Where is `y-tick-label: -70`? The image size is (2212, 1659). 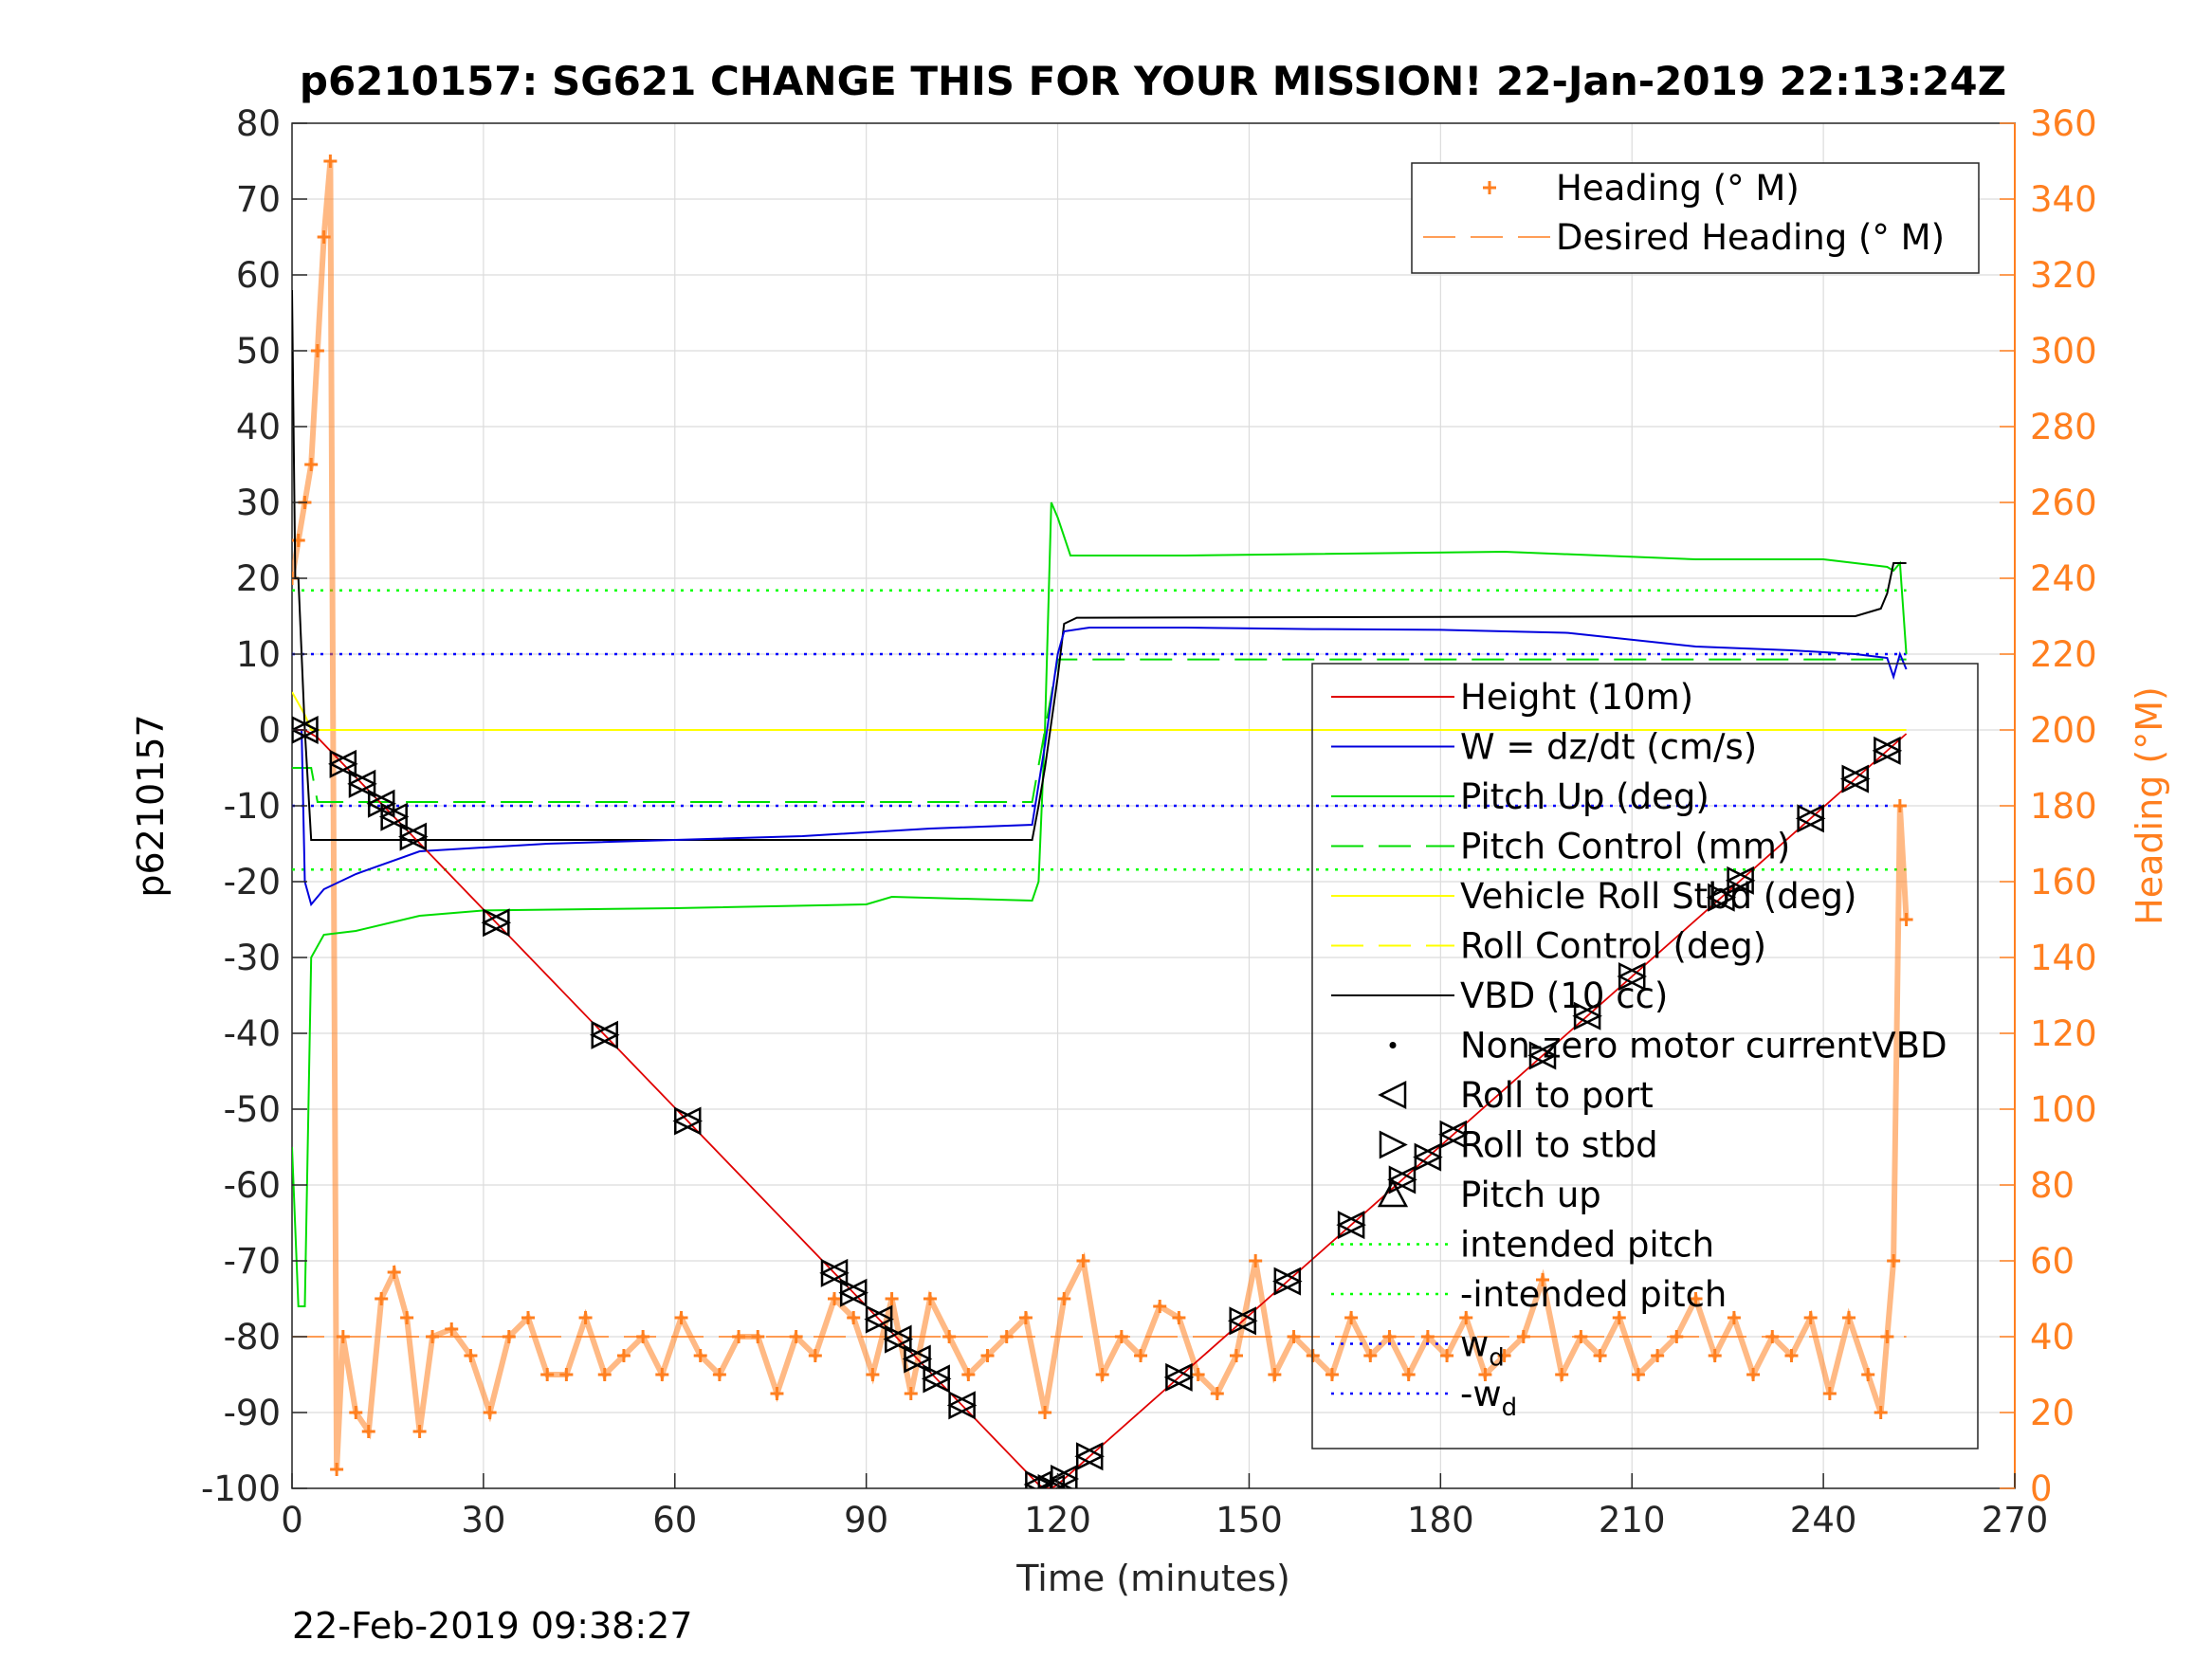
y-tick-label: -70 is located at coordinates (252, 1261).